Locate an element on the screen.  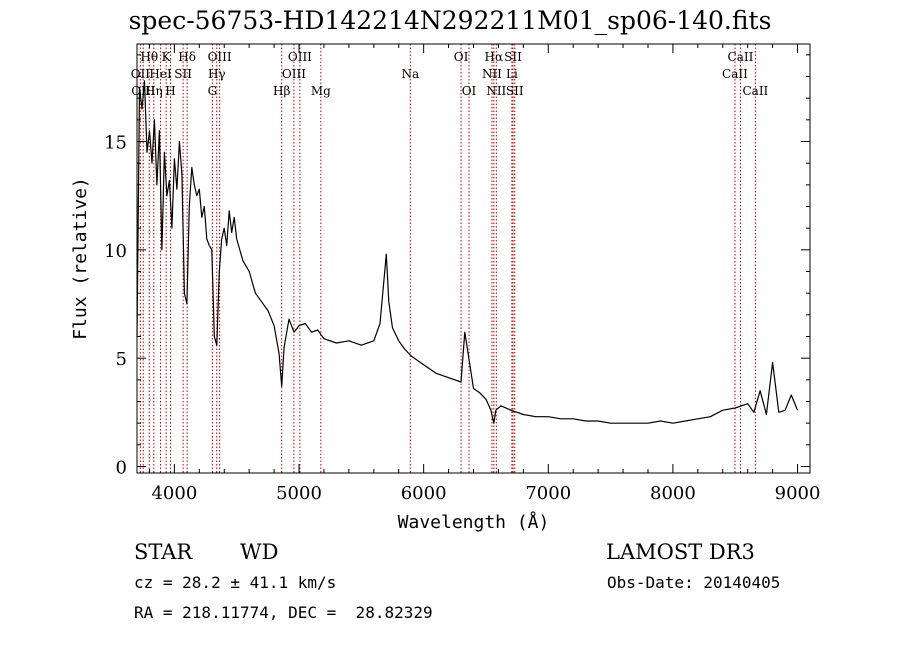
y-tick-label: 5 is located at coordinates (121, 359).